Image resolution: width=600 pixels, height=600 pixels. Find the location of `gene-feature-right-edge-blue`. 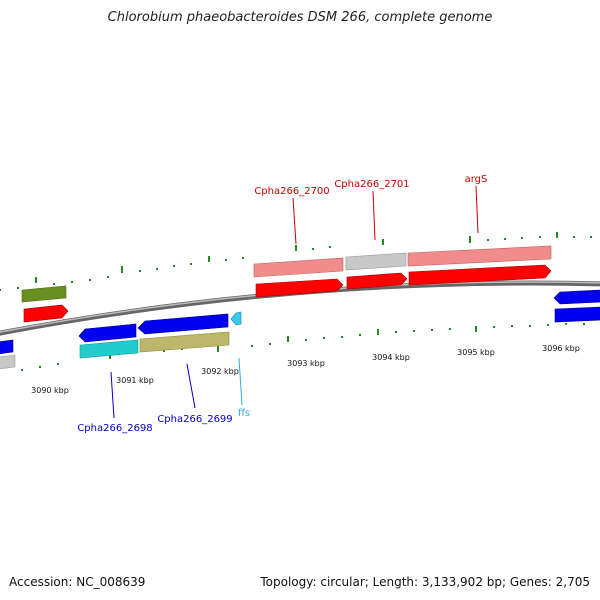

gene-feature-right-edge-blue is located at coordinates (577, 314).